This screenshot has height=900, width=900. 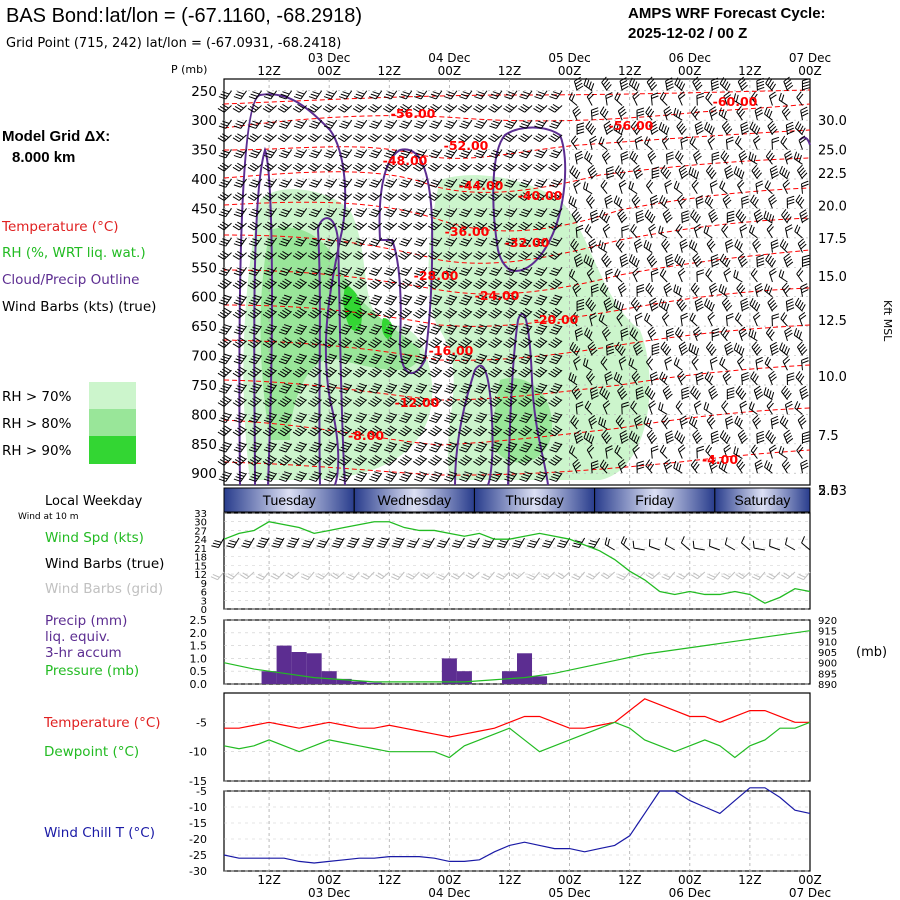 What do you see at coordinates (204, 239) in the screenshot?
I see `pressure-tick-label: 500` at bounding box center [204, 239].